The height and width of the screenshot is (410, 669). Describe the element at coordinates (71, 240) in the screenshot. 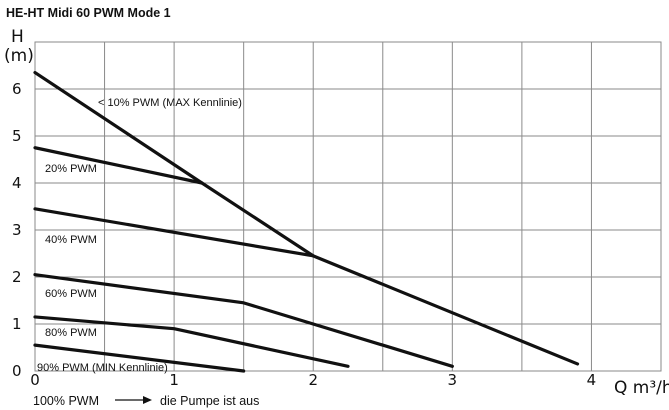

I see `series-label-3: 40% PWM` at that location.